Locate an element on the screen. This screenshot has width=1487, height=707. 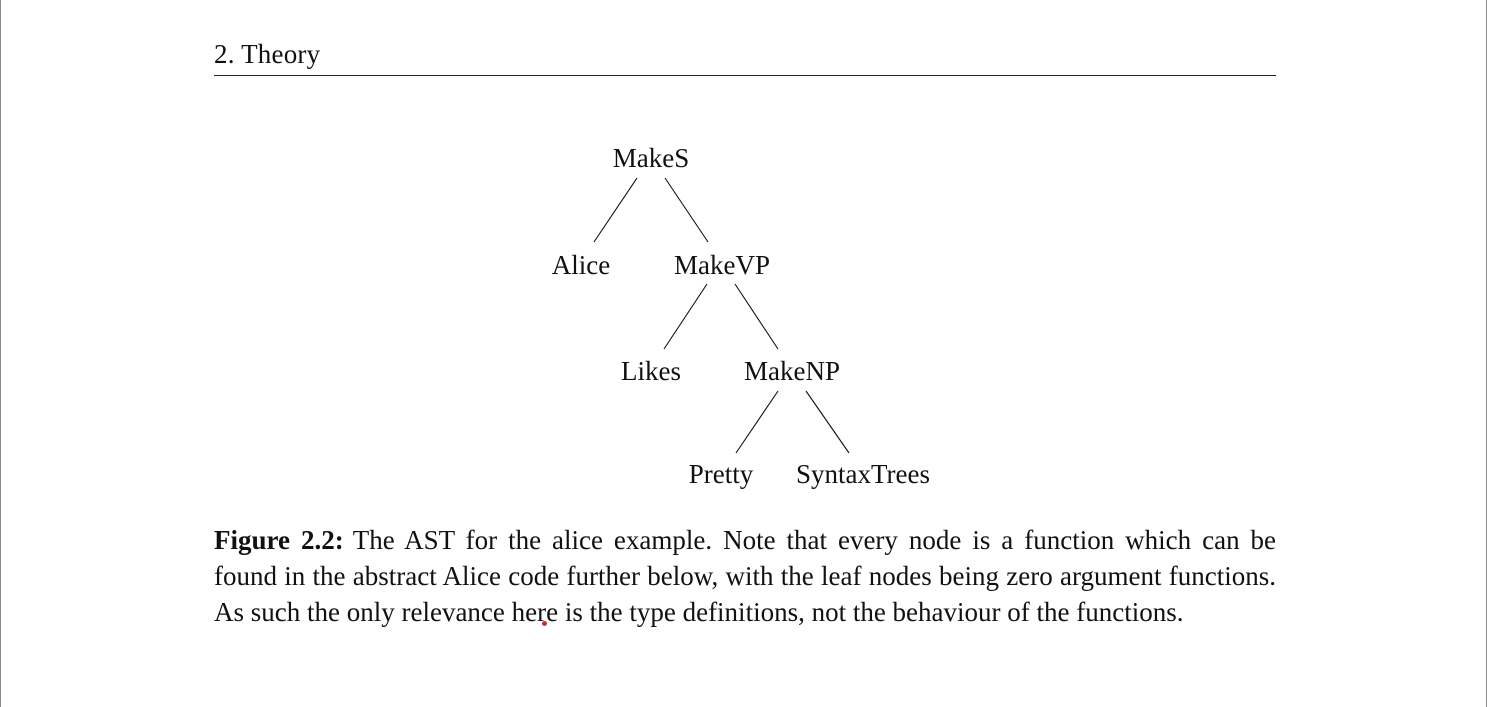
edge-makevp-makenp is located at coordinates (756, 316).